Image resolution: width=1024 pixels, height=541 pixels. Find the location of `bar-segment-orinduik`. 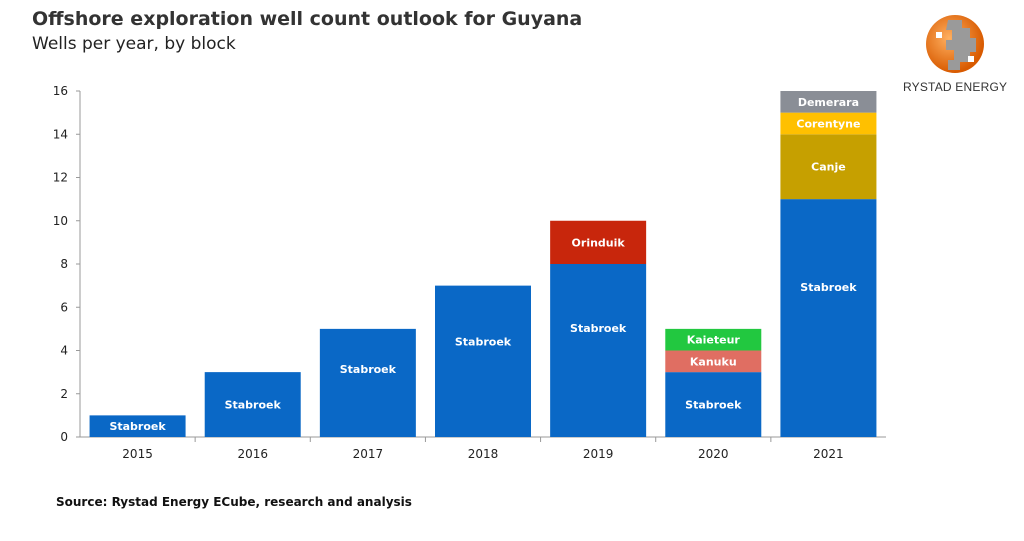

bar-segment-orinduik is located at coordinates (598, 242).